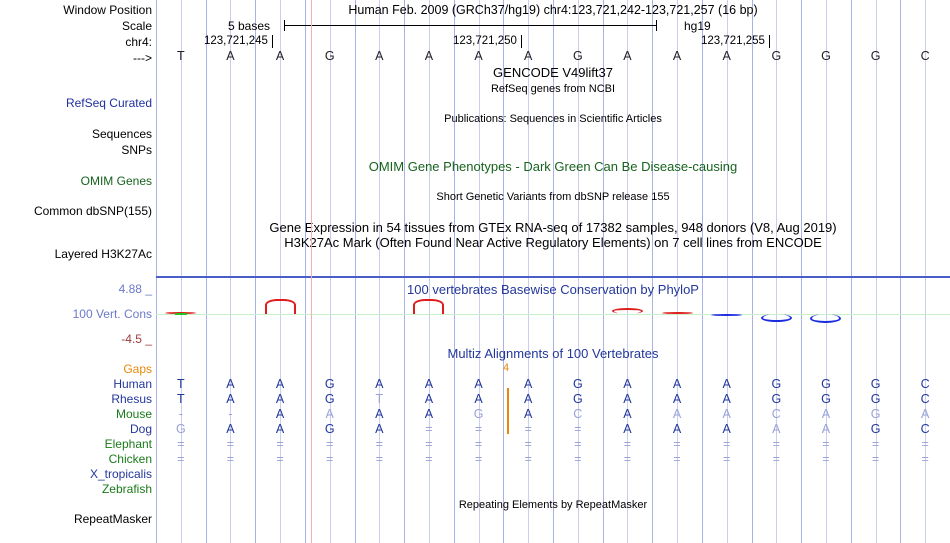 This screenshot has height=543, width=950. Describe the element at coordinates (553, 505) in the screenshot. I see `track-text-repeatmasker: Repeating Elements by RepeatMasker` at that location.